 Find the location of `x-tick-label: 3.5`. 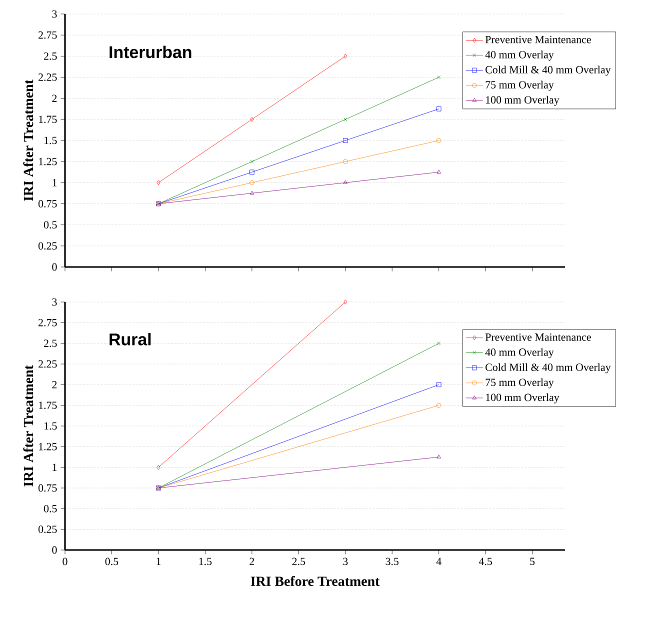

x-tick-label: 3.5 is located at coordinates (392, 562).